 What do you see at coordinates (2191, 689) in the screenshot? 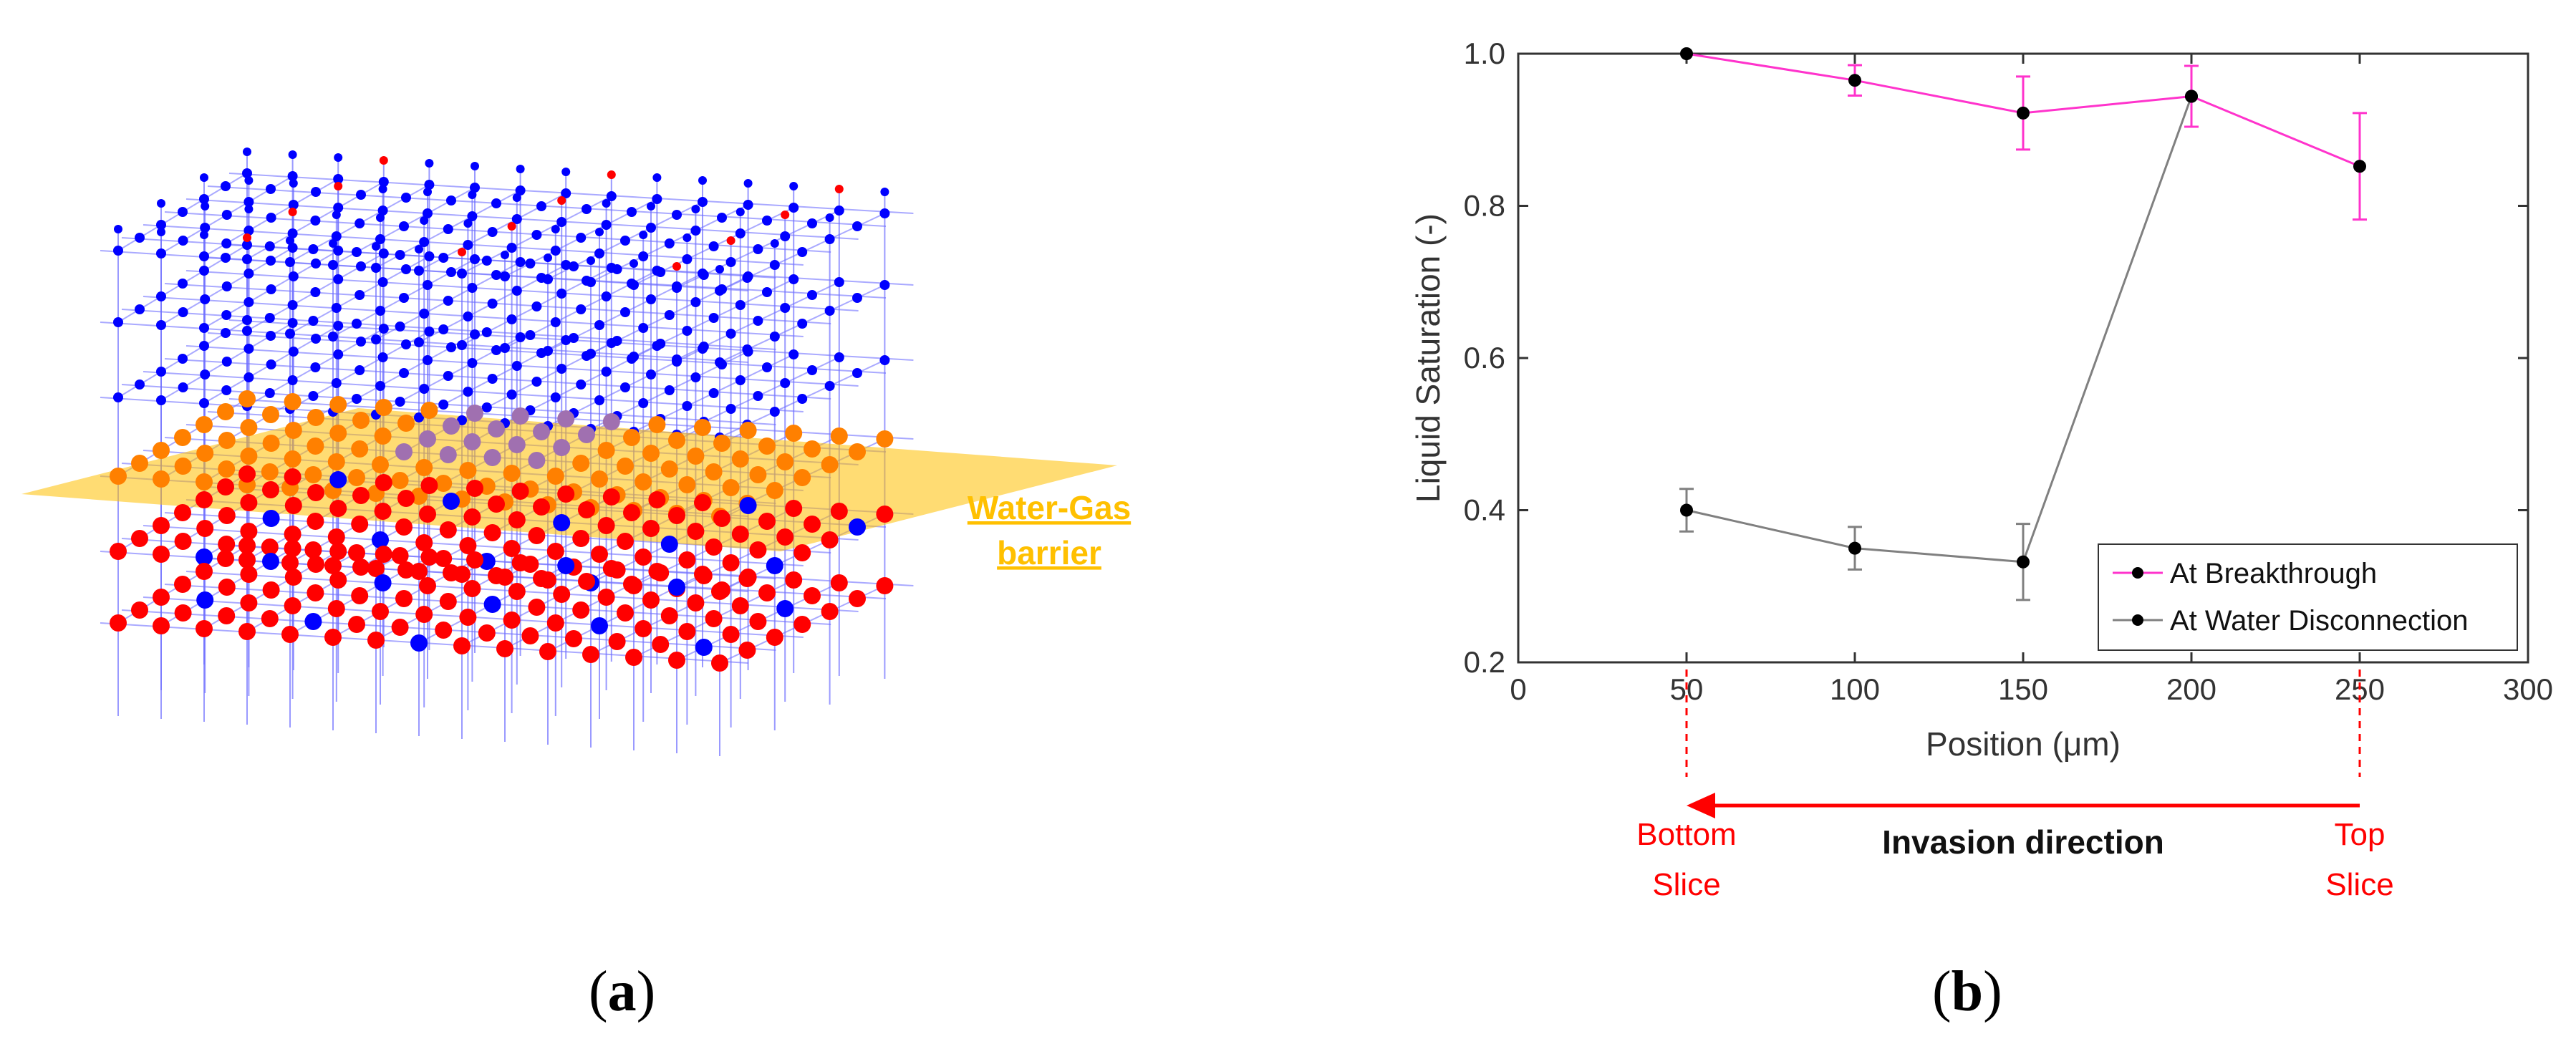
I see `x-tick-label: 200` at bounding box center [2191, 689].